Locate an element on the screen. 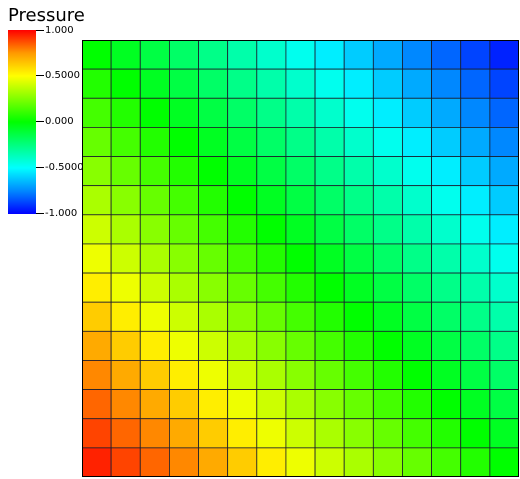 This screenshot has height=479, width=520. colorbar is located at coordinates (22, 122).